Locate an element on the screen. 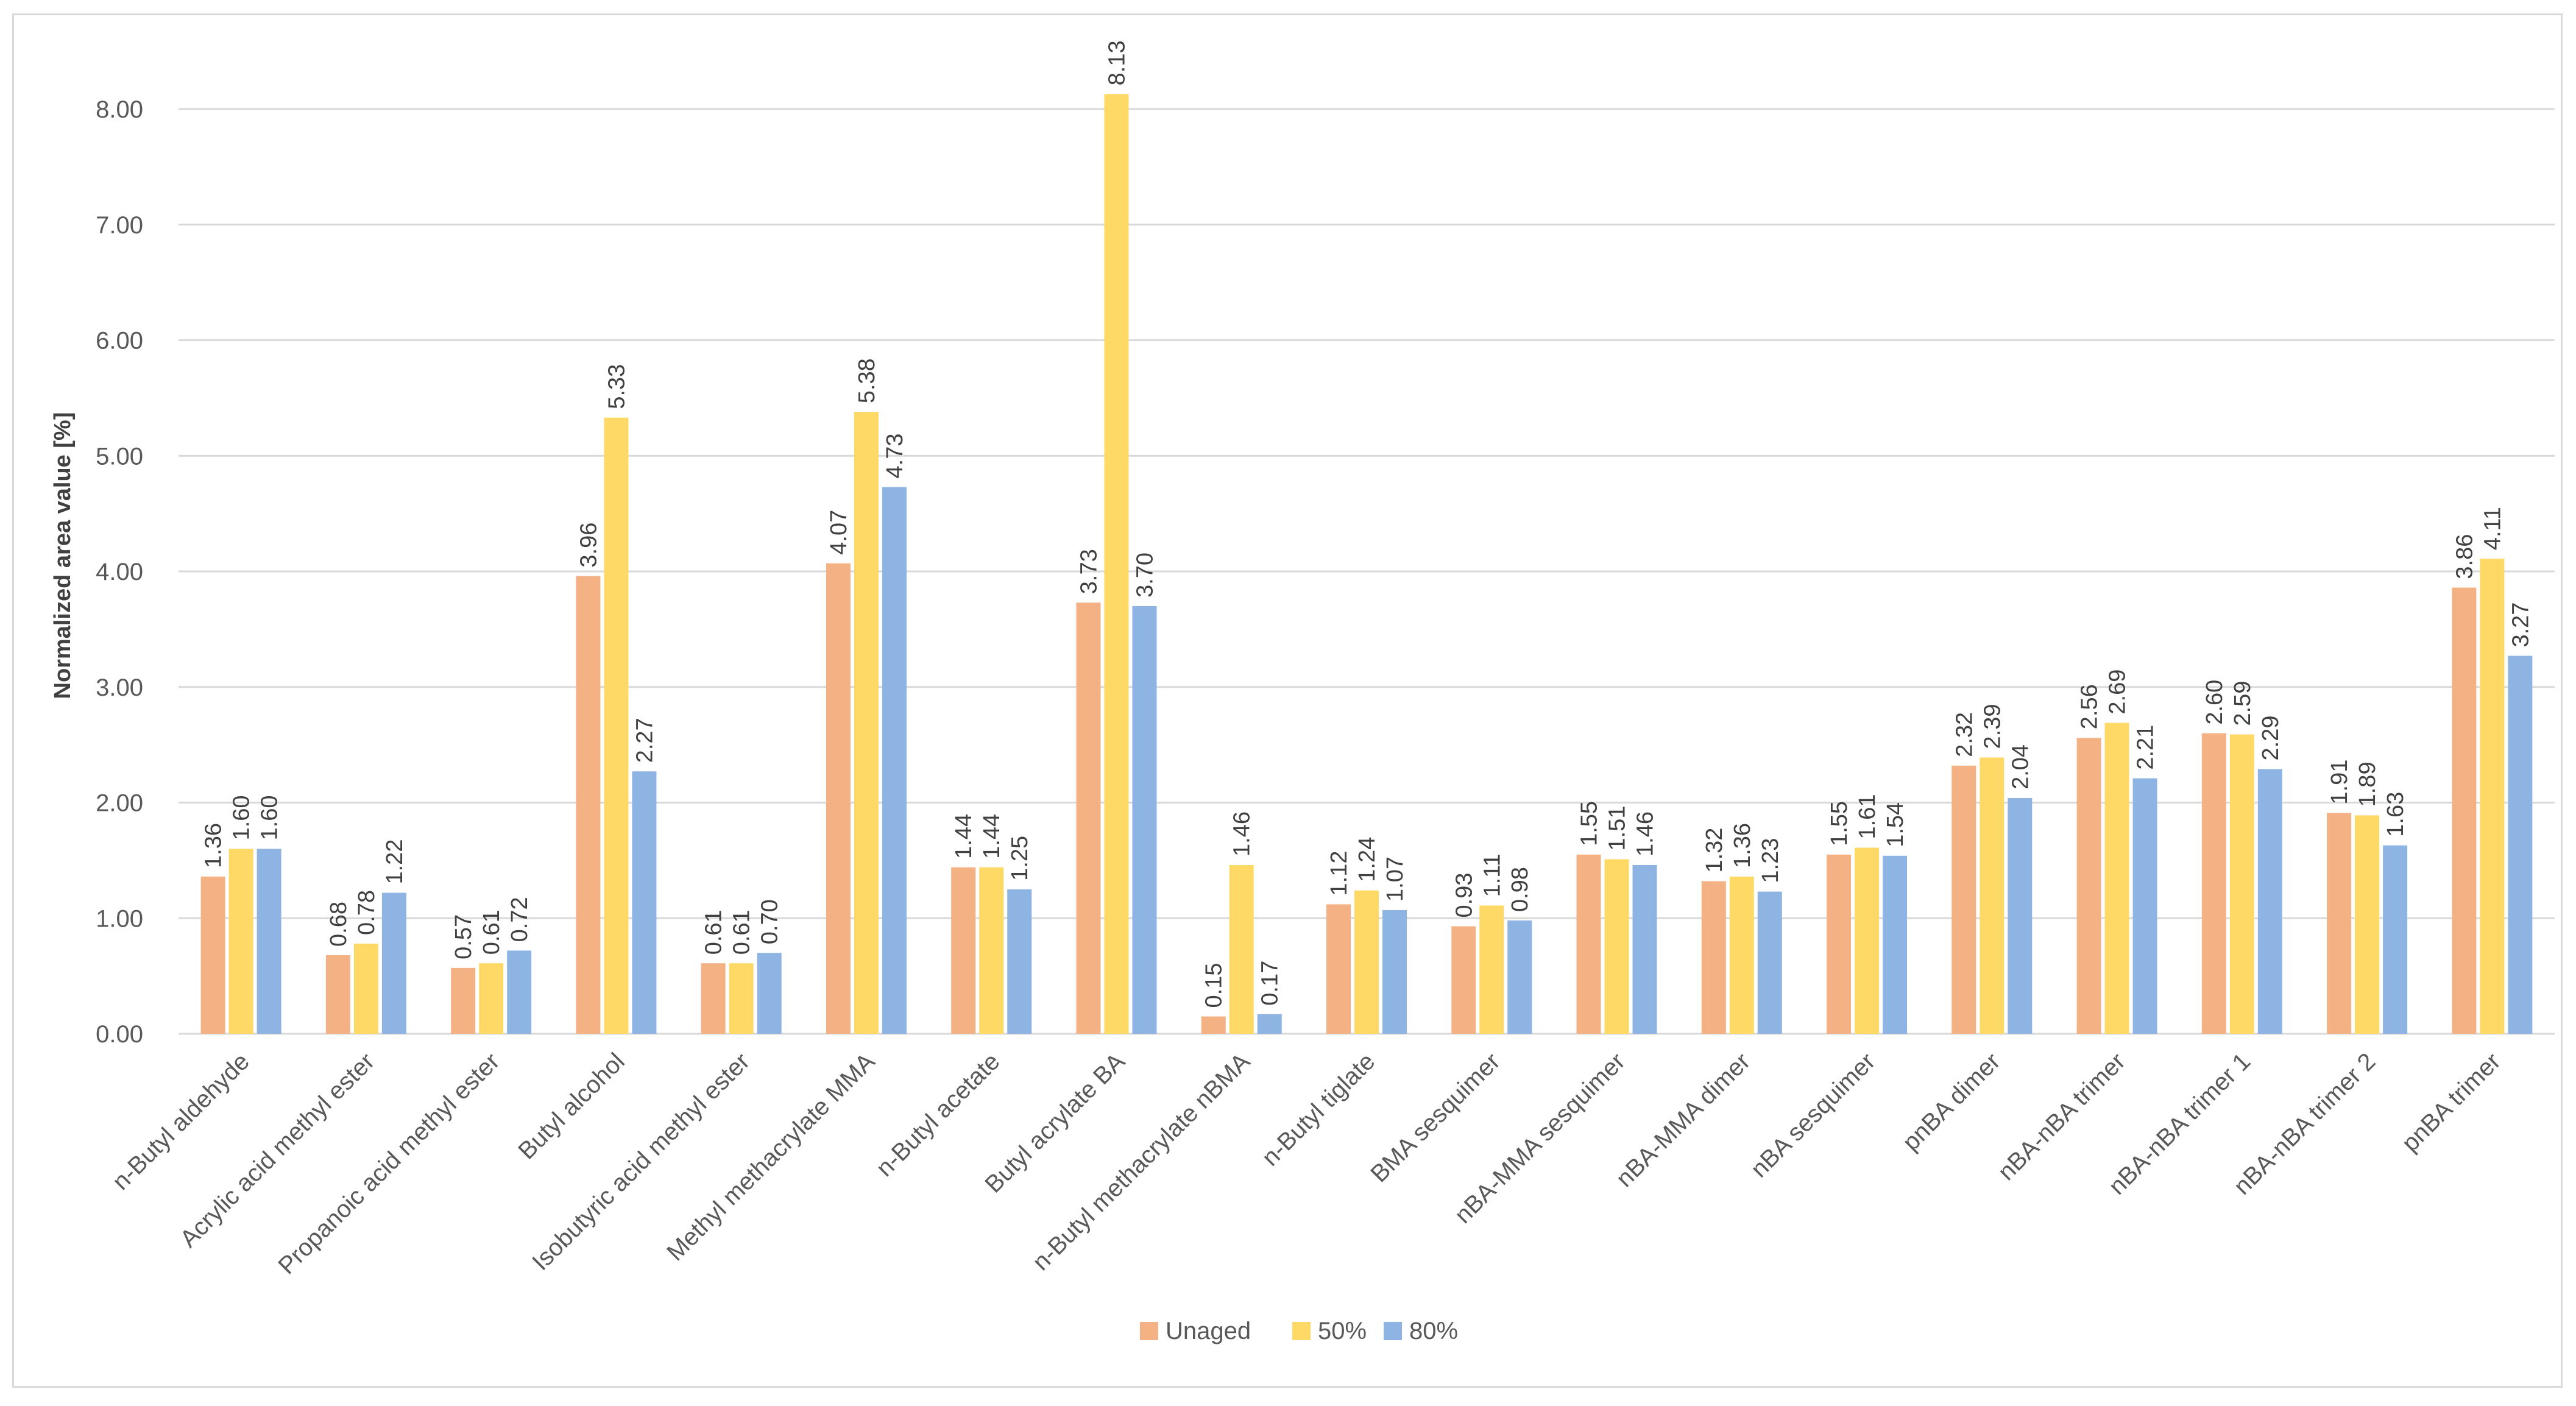 The width and height of the screenshot is (2576, 1406). data-label: 0.98 is located at coordinates (1520, 889).